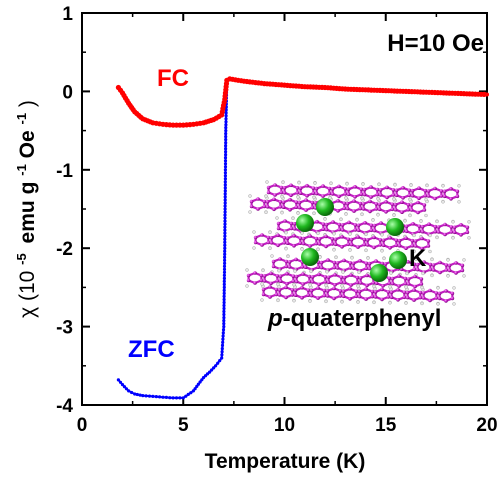  Describe the element at coordinates (173, 78) in the screenshot. I see `fc-label: FC` at that location.